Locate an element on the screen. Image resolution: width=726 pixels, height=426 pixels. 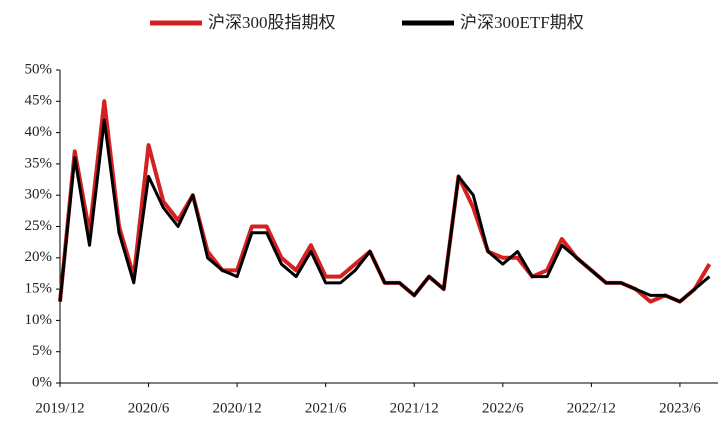
x-tick-label: 2020/6 is located at coordinates (149, 408).